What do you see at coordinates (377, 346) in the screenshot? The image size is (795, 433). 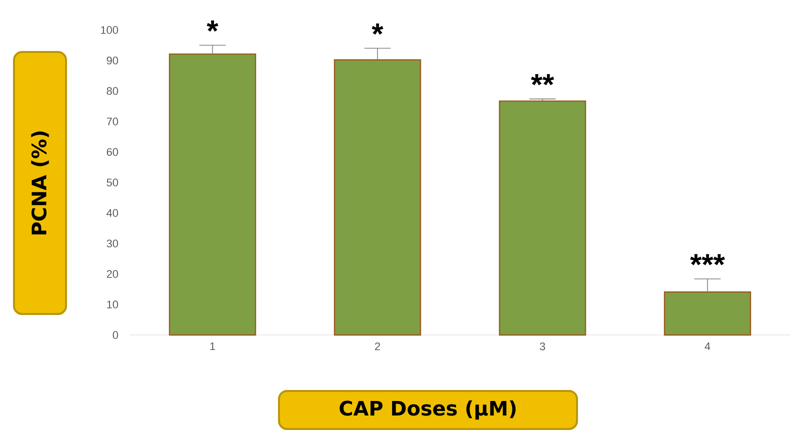 I see `x-tick-label: 2` at bounding box center [377, 346].